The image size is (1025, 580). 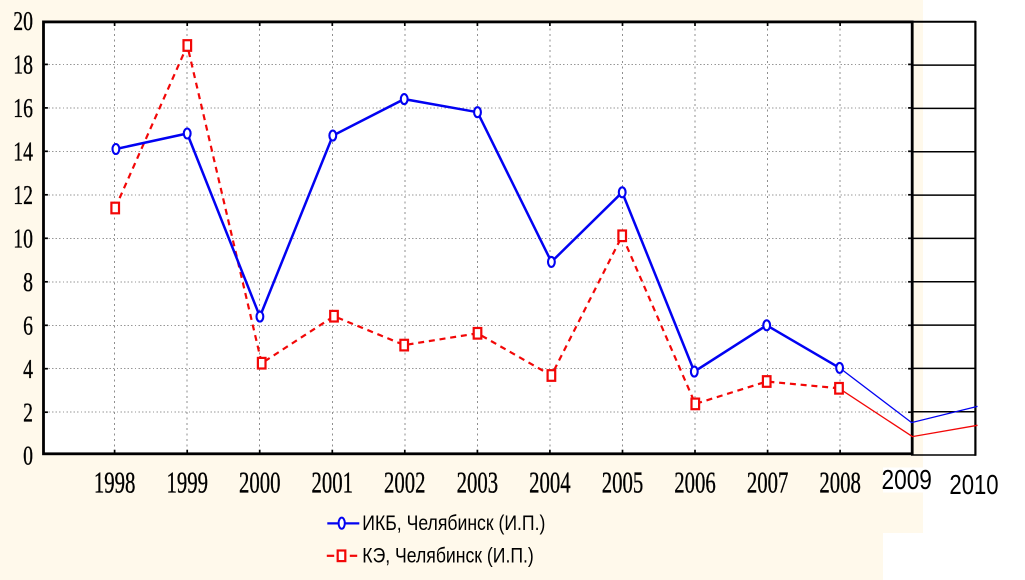 I want to click on svg-text: 16, so click(x=23, y=109).